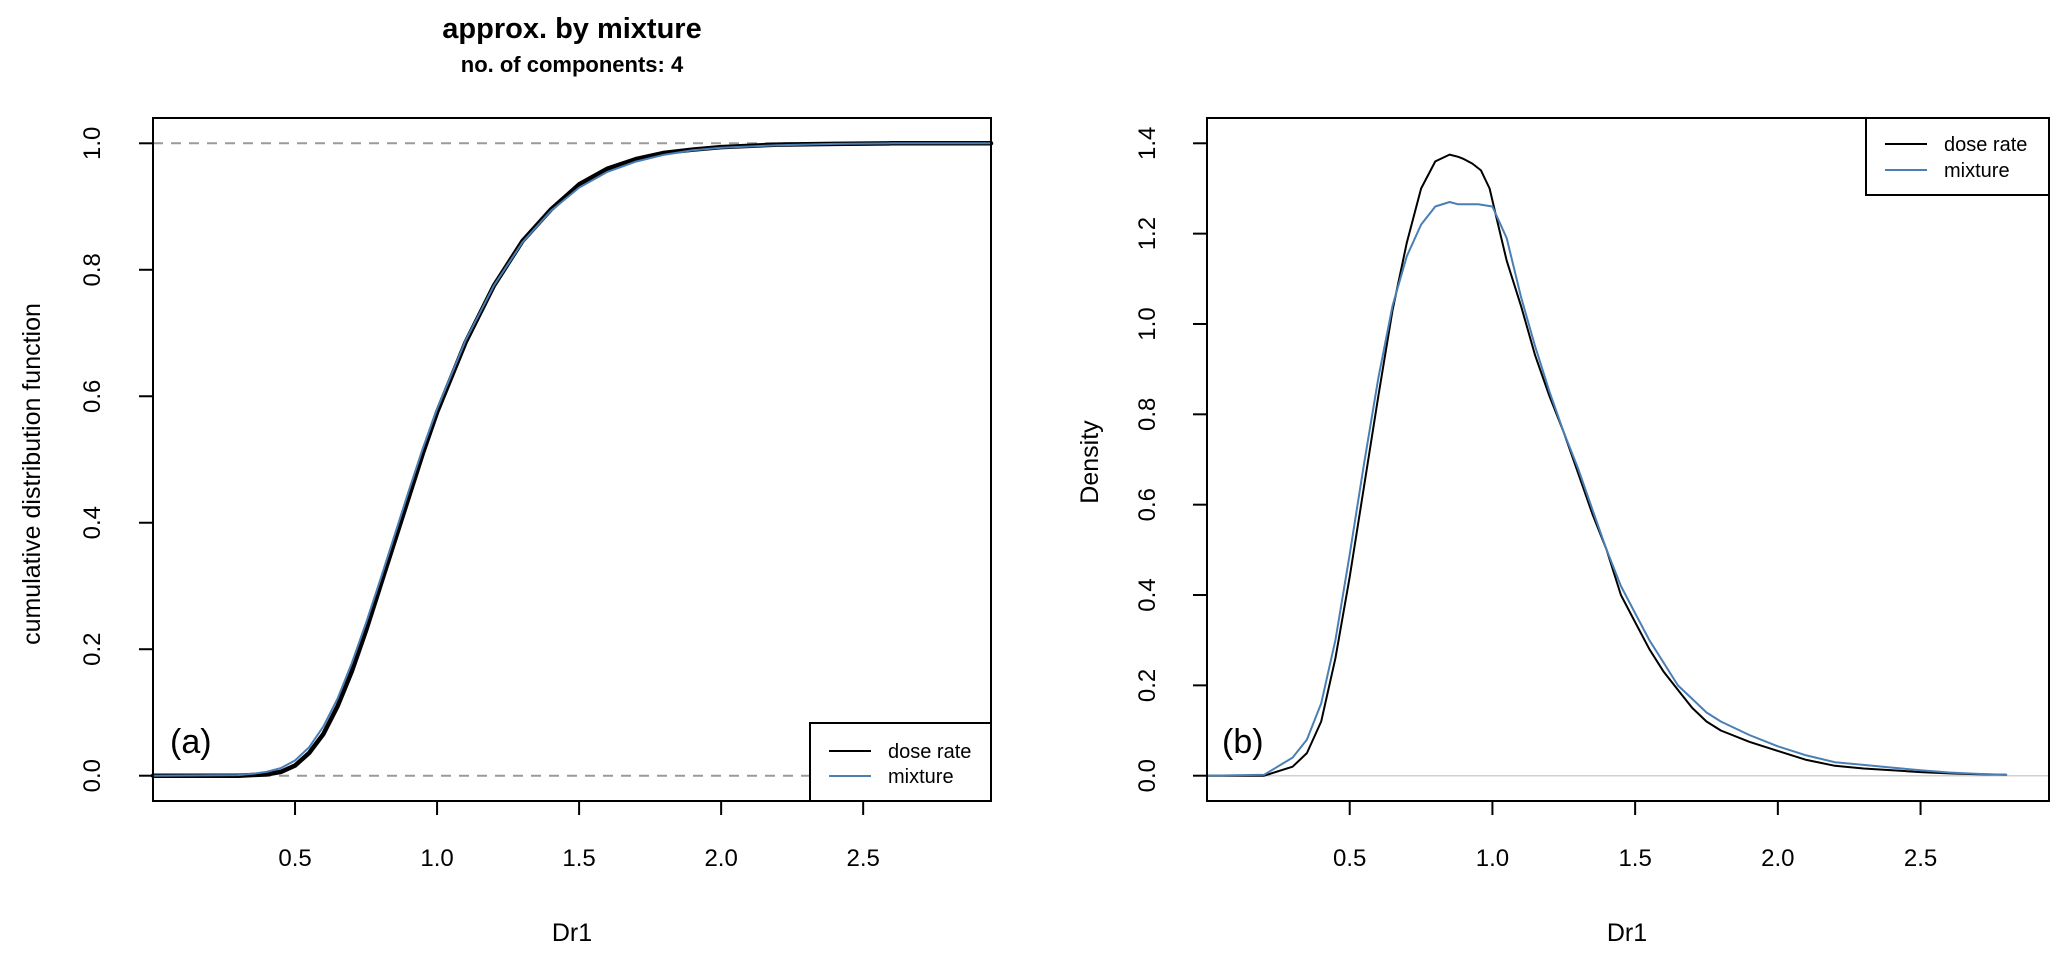 The width and height of the screenshot is (2067, 956). I want to click on chart-a-y-tick-label-1: 0.2, so click(92, 649).